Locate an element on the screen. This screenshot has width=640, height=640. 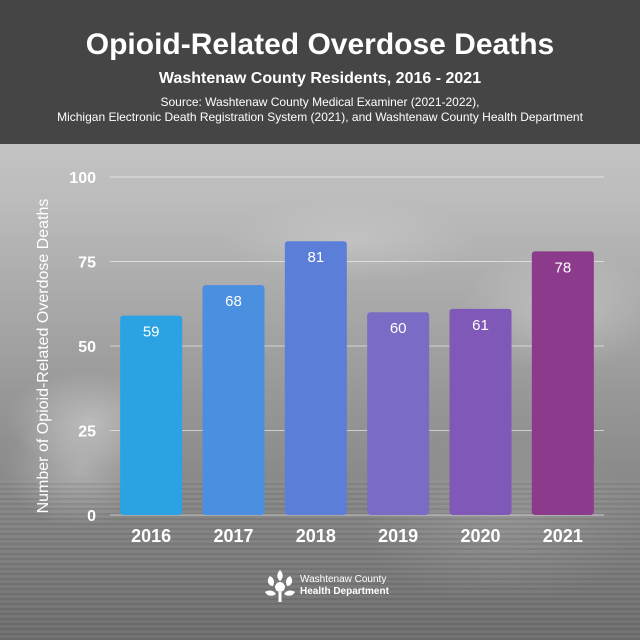
y-tick-label: 50 is located at coordinates (87, 347).